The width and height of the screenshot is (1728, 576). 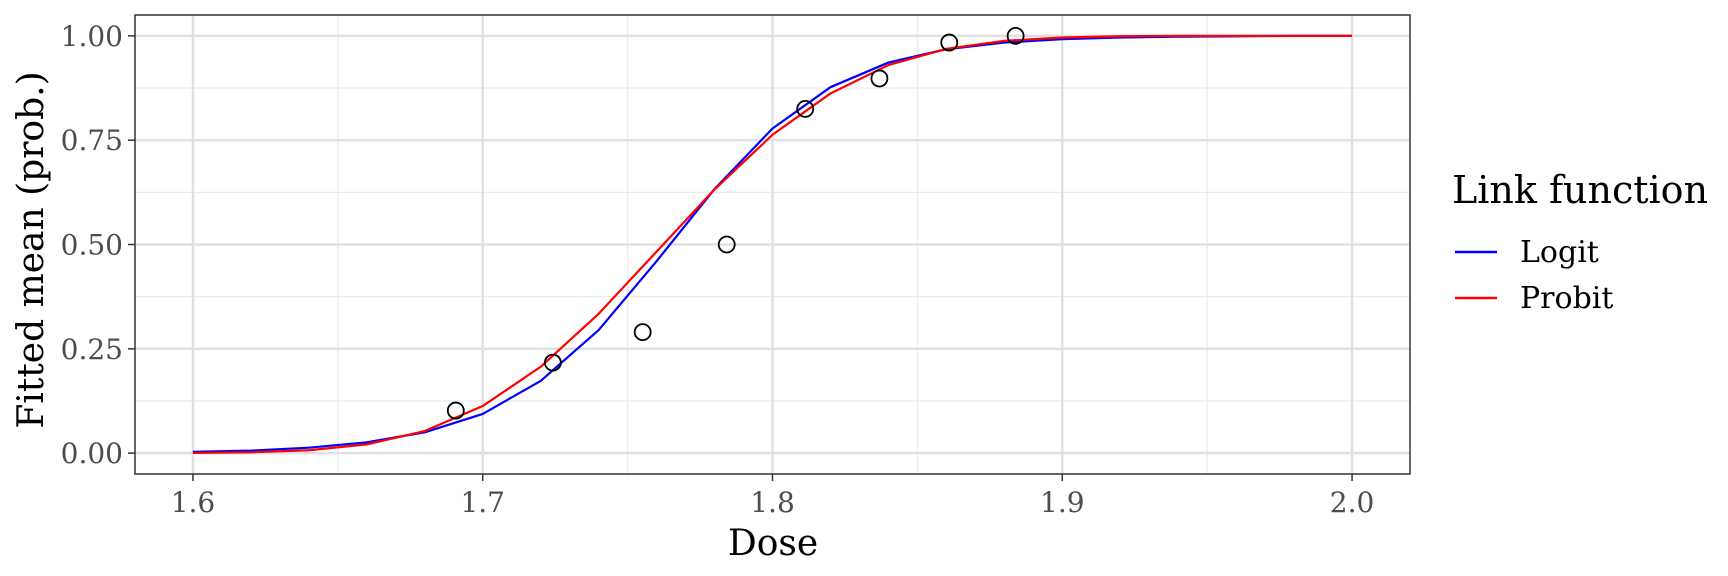 I want to click on legend-label-probit: Probit, so click(x=1566, y=298).